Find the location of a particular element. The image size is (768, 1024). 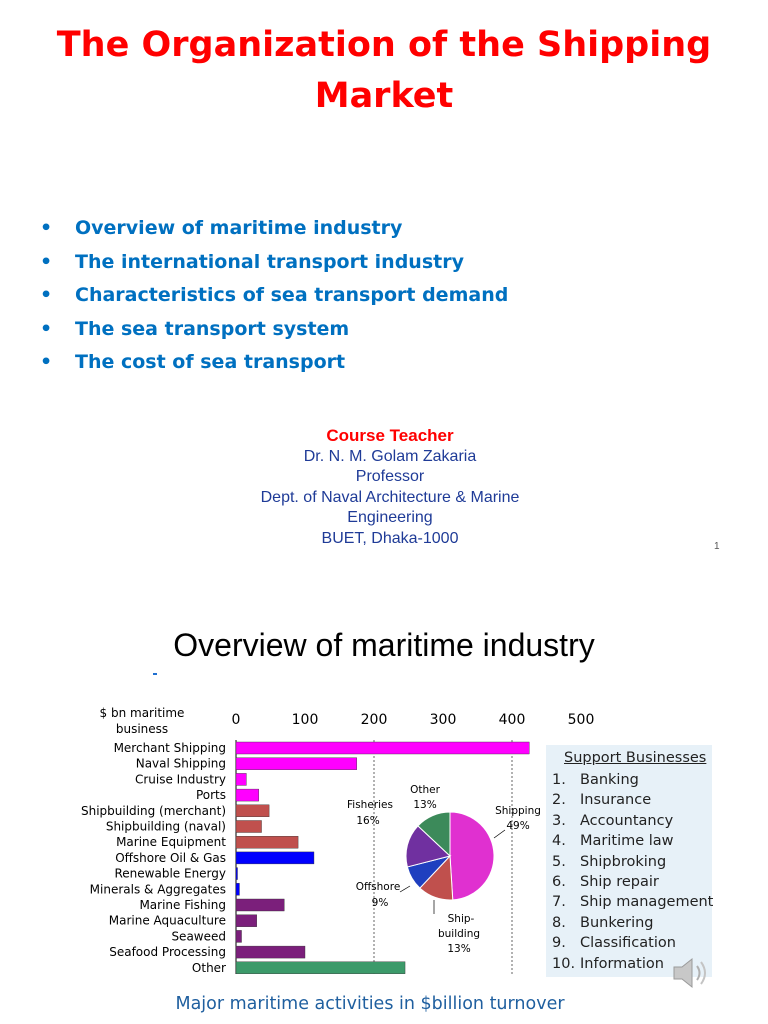

item-number: 8. is located at coordinates (559, 922).